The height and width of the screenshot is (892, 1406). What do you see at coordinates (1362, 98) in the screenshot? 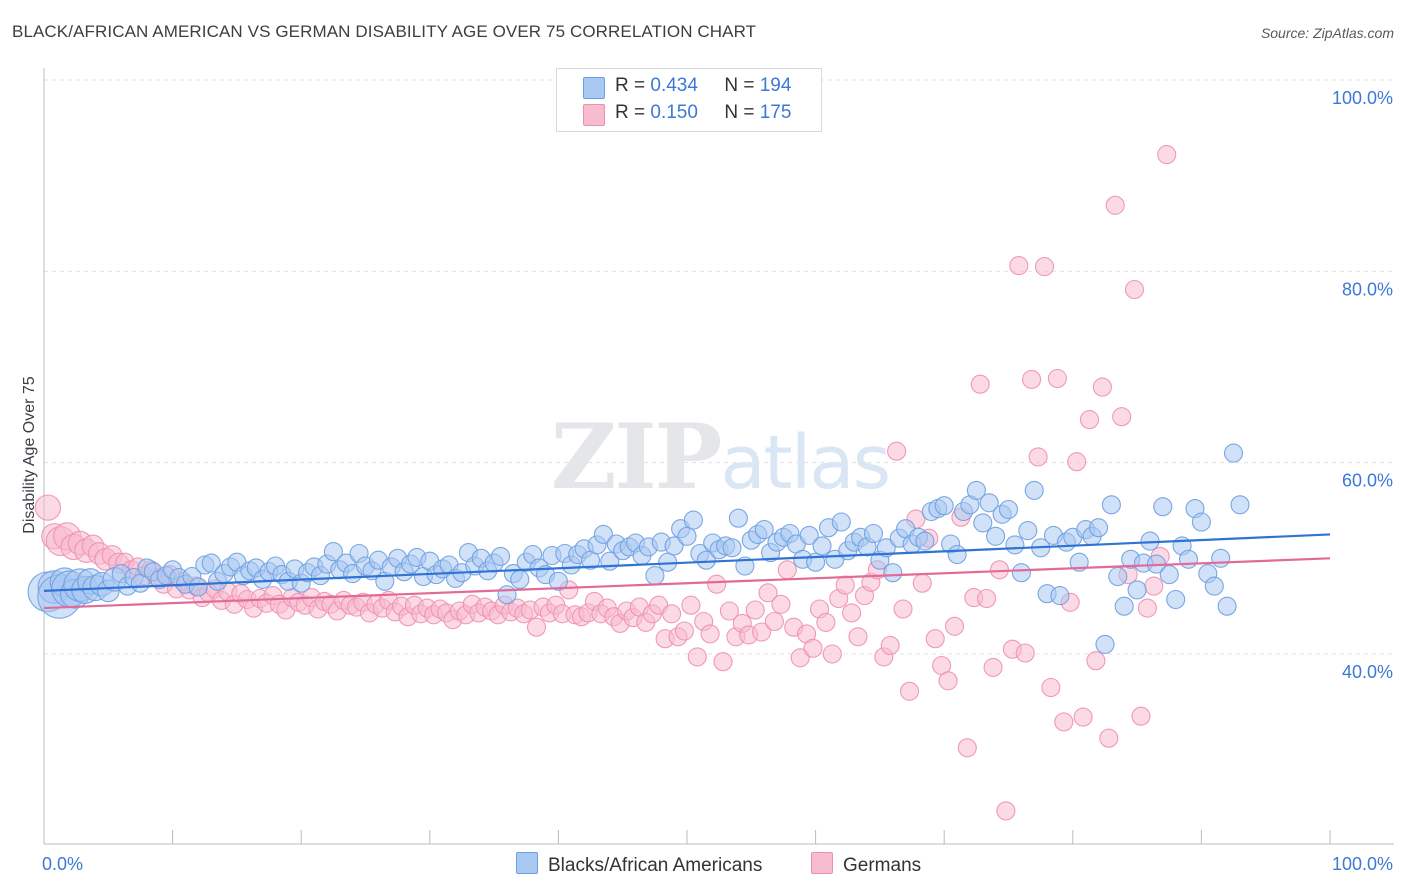
I see `y-tick-label: 100.0%` at bounding box center [1362, 98].